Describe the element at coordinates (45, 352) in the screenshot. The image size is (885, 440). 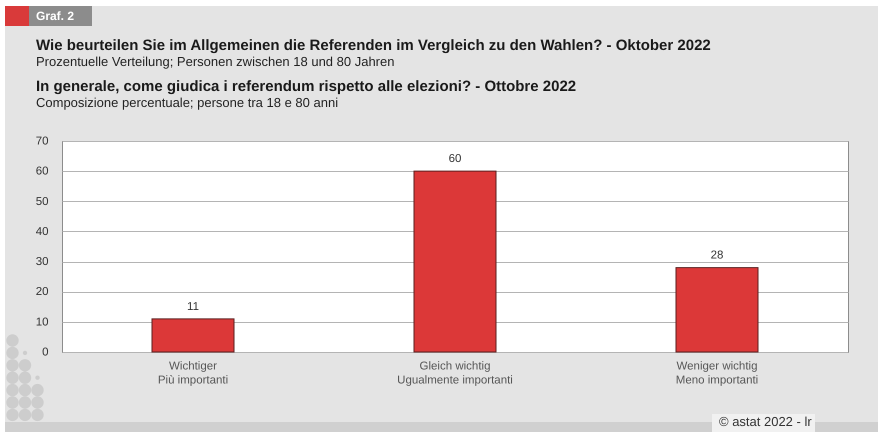
I see `y-tick-label: 0` at that location.